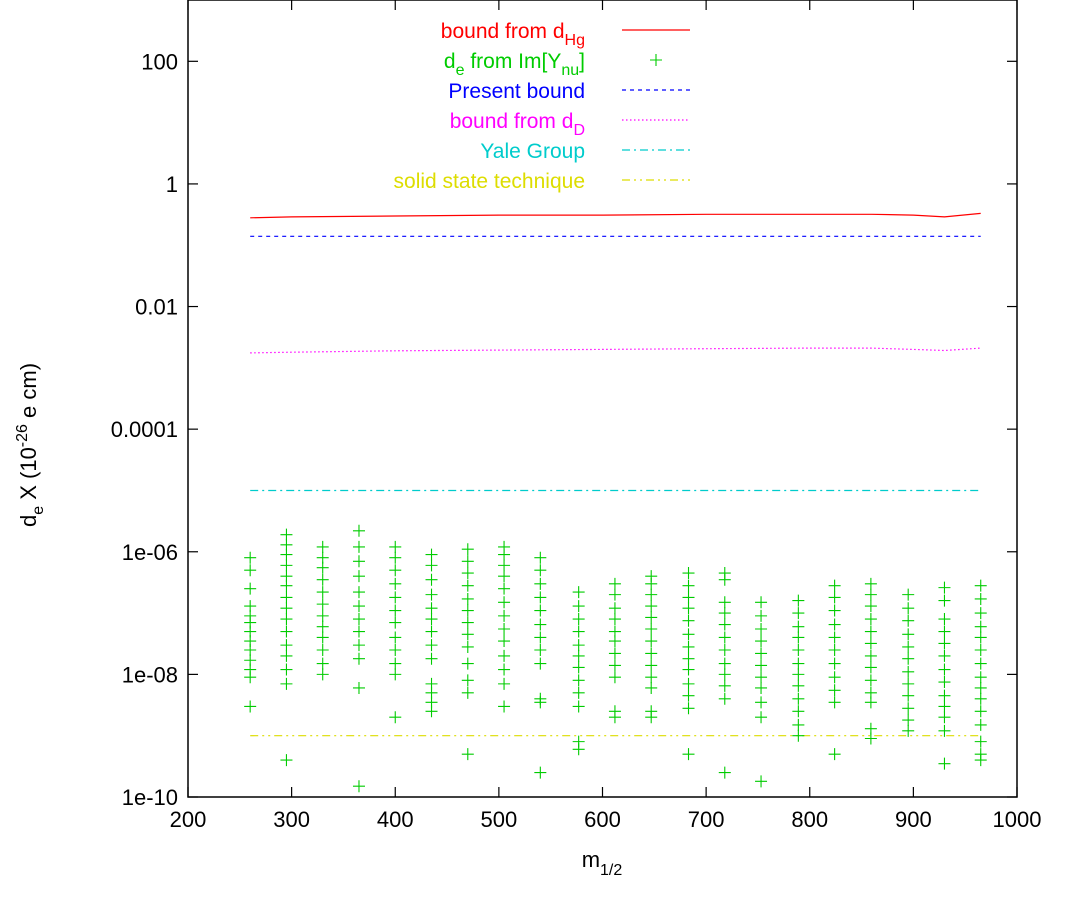 This screenshot has height=897, width=1067. Describe the element at coordinates (1017, 819) in the screenshot. I see `x-tick-label: 1000` at that location.